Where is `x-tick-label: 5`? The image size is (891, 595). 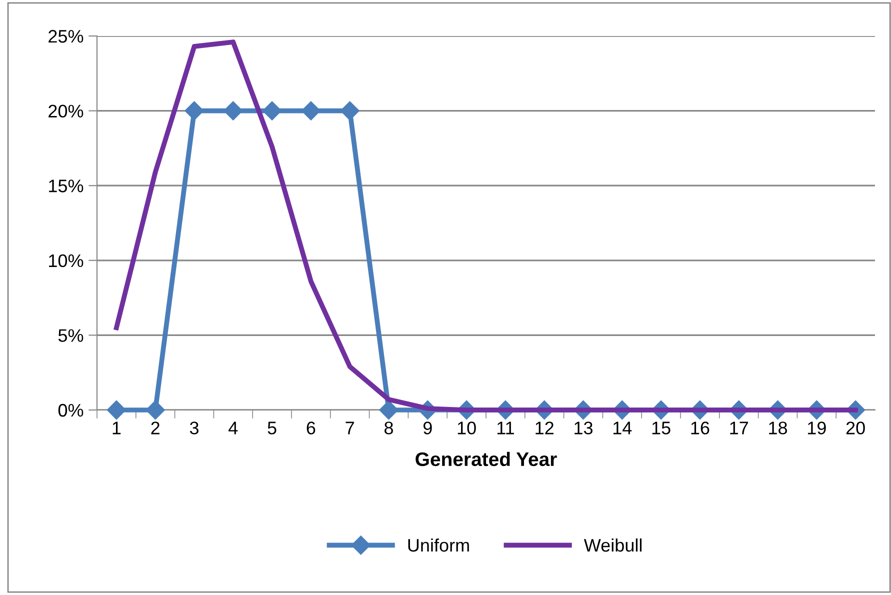 x-tick-label: 5 is located at coordinates (272, 428).